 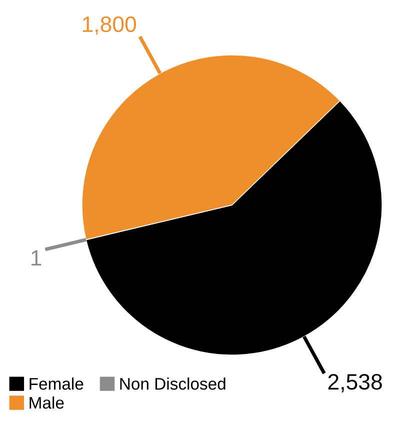 I want to click on data-label: 1,800, so click(x=109, y=25).